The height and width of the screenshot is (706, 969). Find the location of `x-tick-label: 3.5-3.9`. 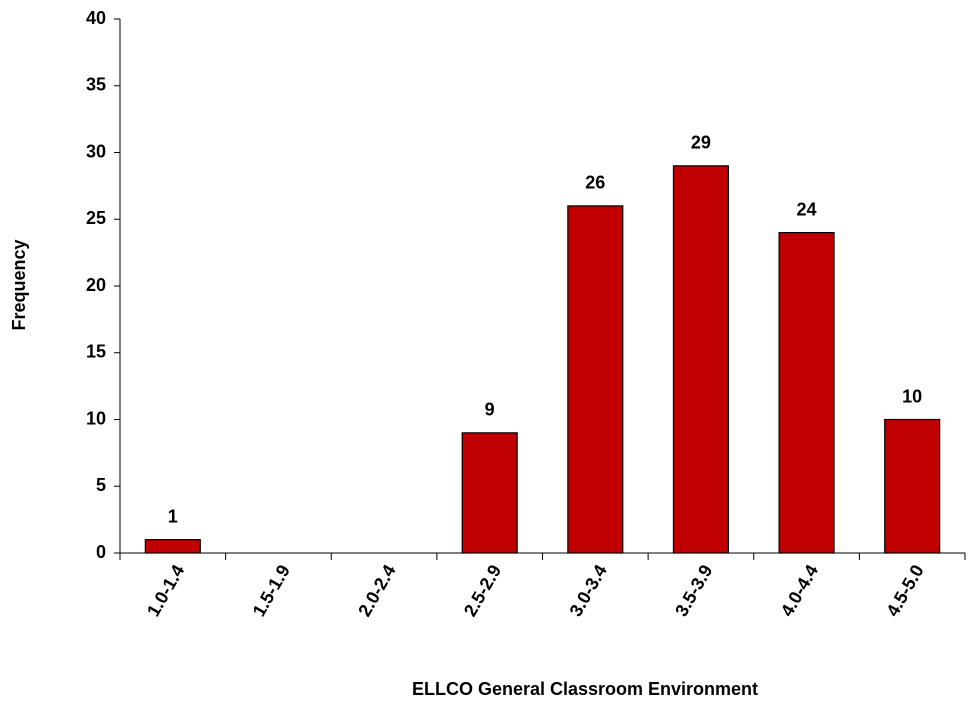

x-tick-label: 3.5-3.9 is located at coordinates (693, 590).